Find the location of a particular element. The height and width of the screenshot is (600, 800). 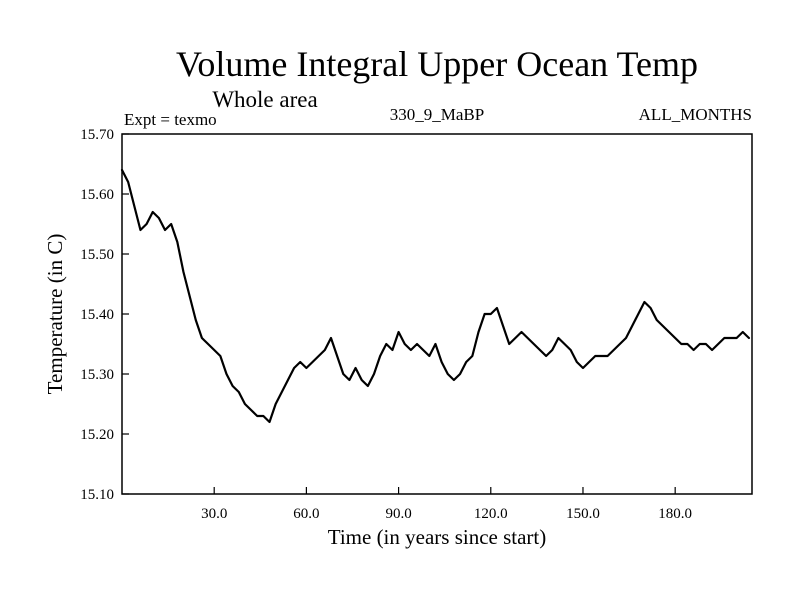

y-tick-label: 15.10 is located at coordinates (97, 495).